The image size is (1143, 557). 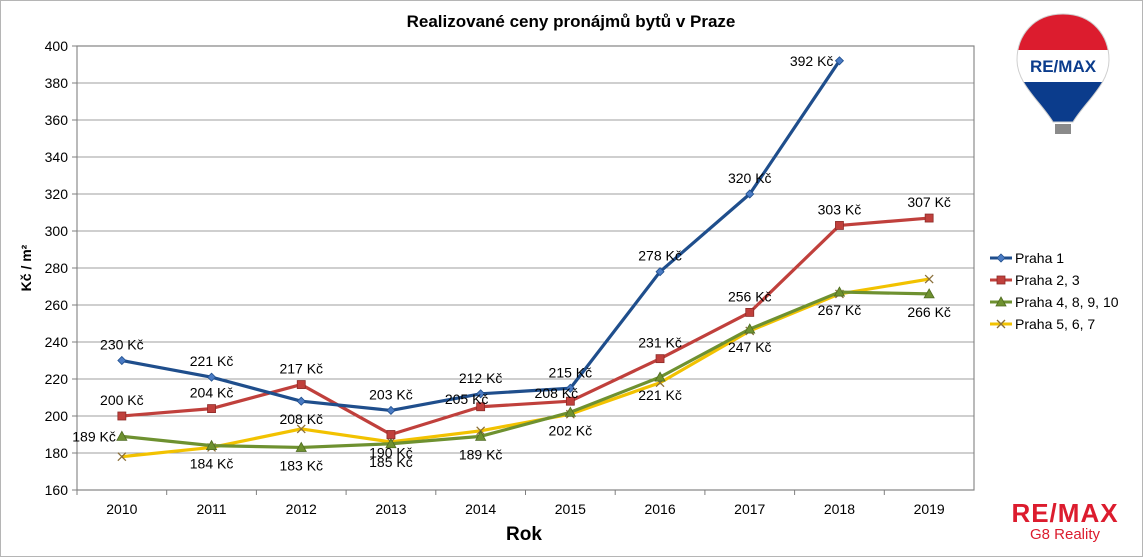 What do you see at coordinates (839, 509) in the screenshot?
I see `x-tick-label: 2018` at bounding box center [839, 509].